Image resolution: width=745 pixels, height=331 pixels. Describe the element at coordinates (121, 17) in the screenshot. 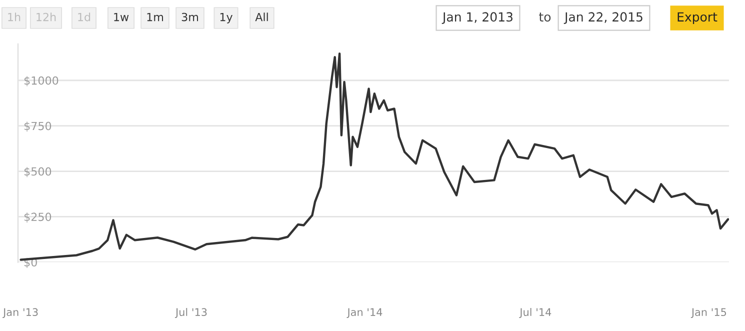

I see `text: 1w` at that location.